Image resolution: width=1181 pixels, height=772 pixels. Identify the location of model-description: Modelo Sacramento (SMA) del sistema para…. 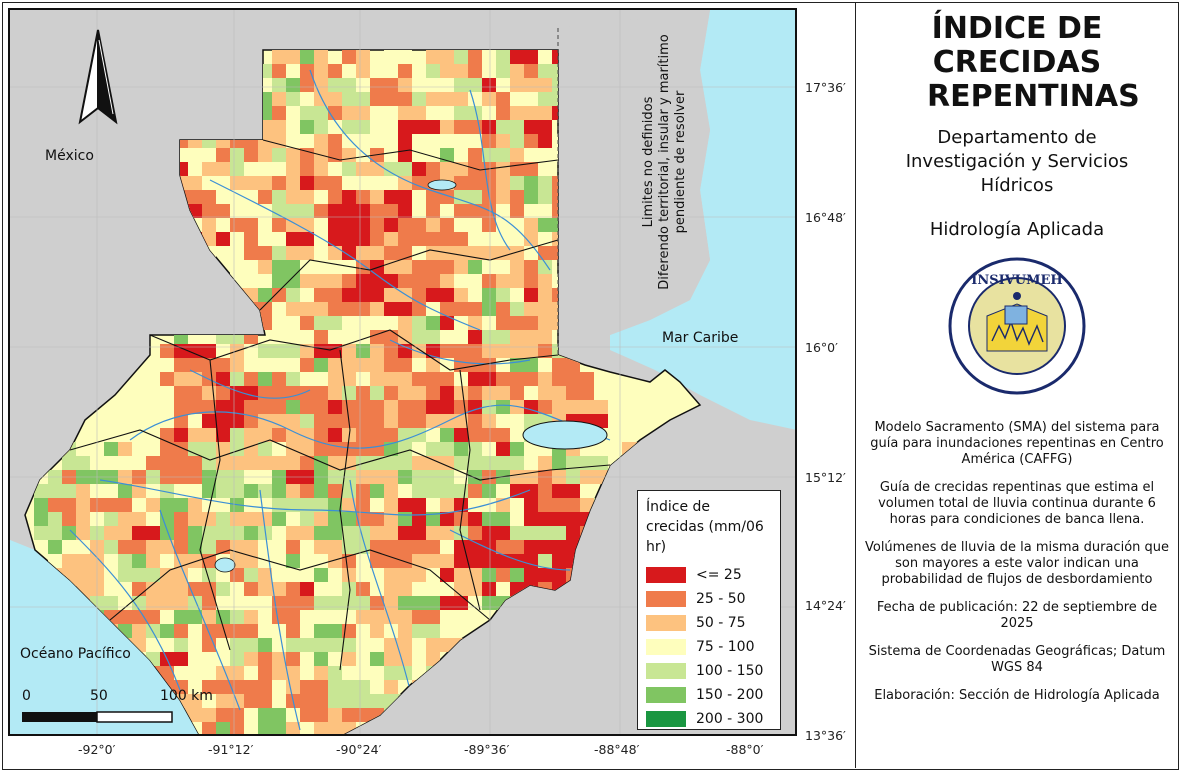
(1017, 443).